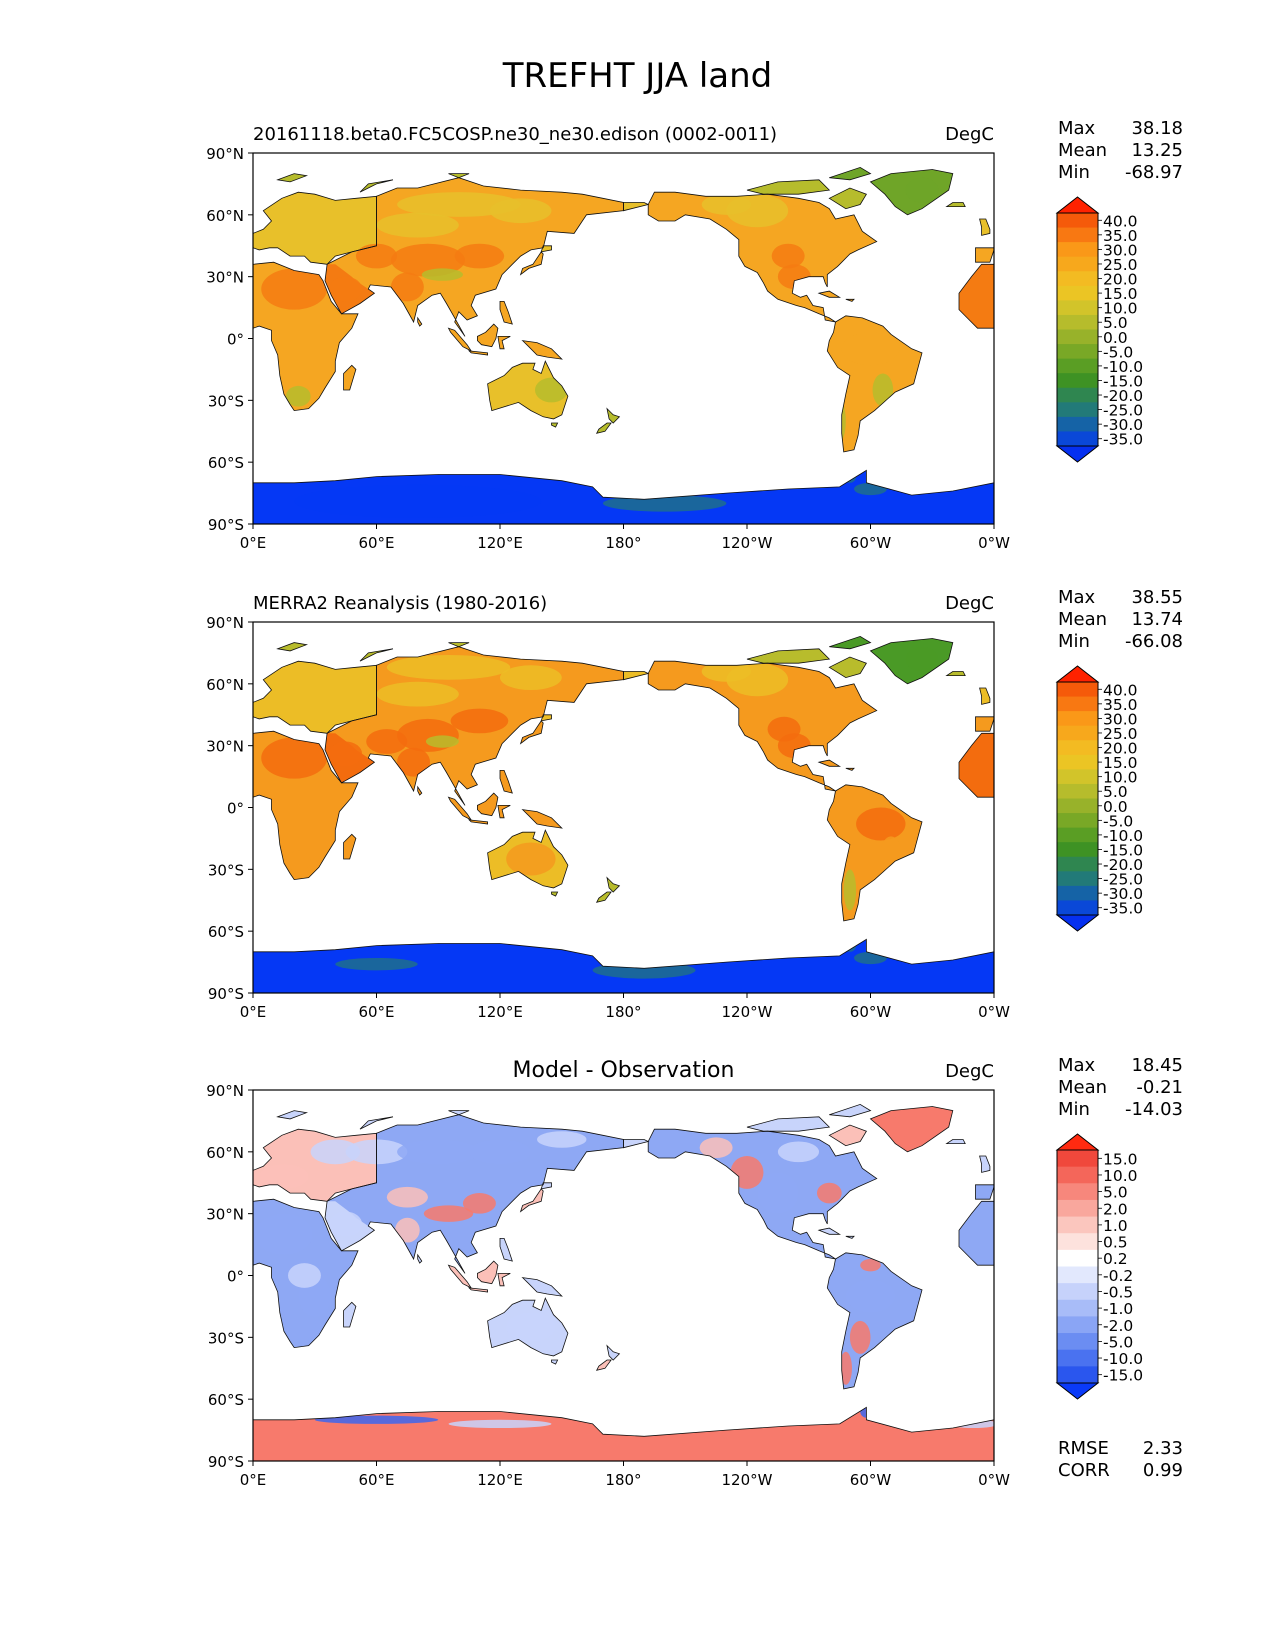  What do you see at coordinates (1115, 792) in the screenshot?
I see `colorbar-label: 5.0` at bounding box center [1115, 792].